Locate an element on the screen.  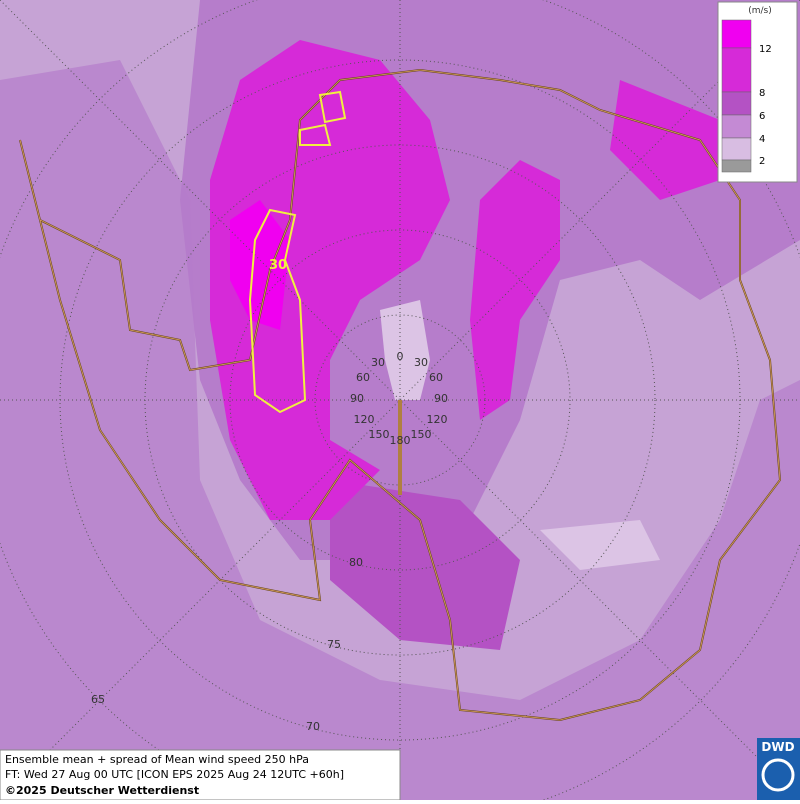
longitude-label: 180 is located at coordinates (400, 440).